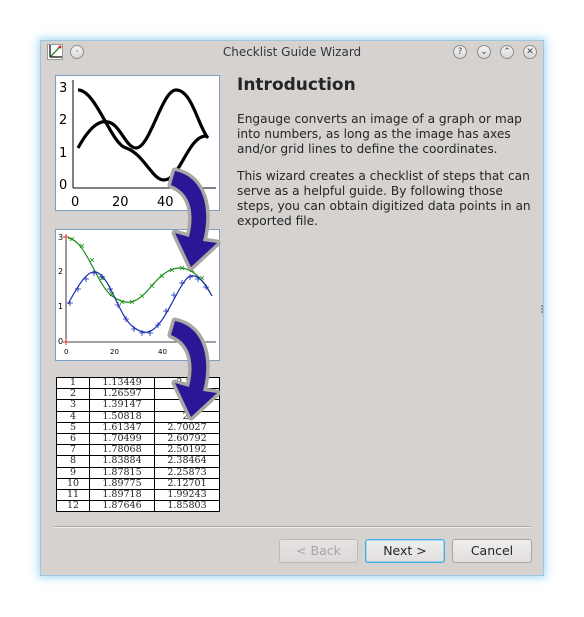 This screenshot has height=617, width=584. I want to click on cancel-button: Cancel, so click(492, 551).